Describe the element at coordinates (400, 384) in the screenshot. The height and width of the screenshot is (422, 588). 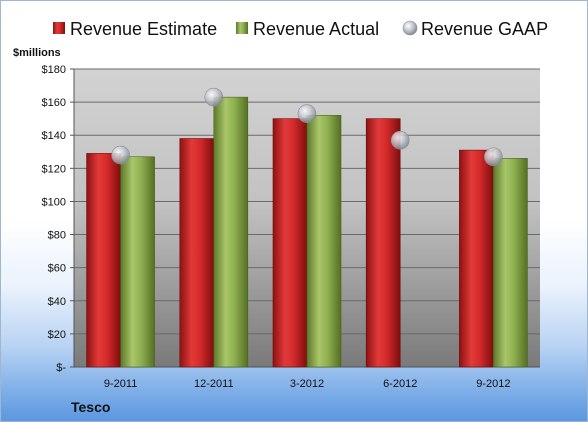
I see `x-tick-label: 6-2012` at that location.